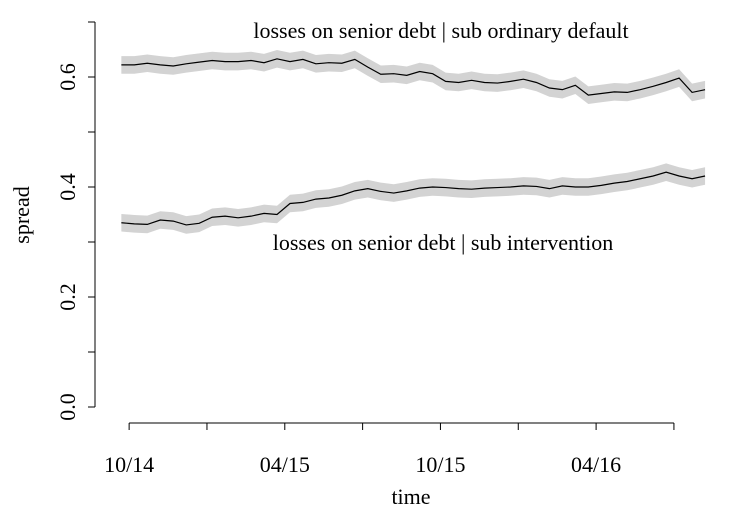 The image size is (732, 514). What do you see at coordinates (67, 407) in the screenshot?
I see `y-tick-label: 0.0` at bounding box center [67, 407].